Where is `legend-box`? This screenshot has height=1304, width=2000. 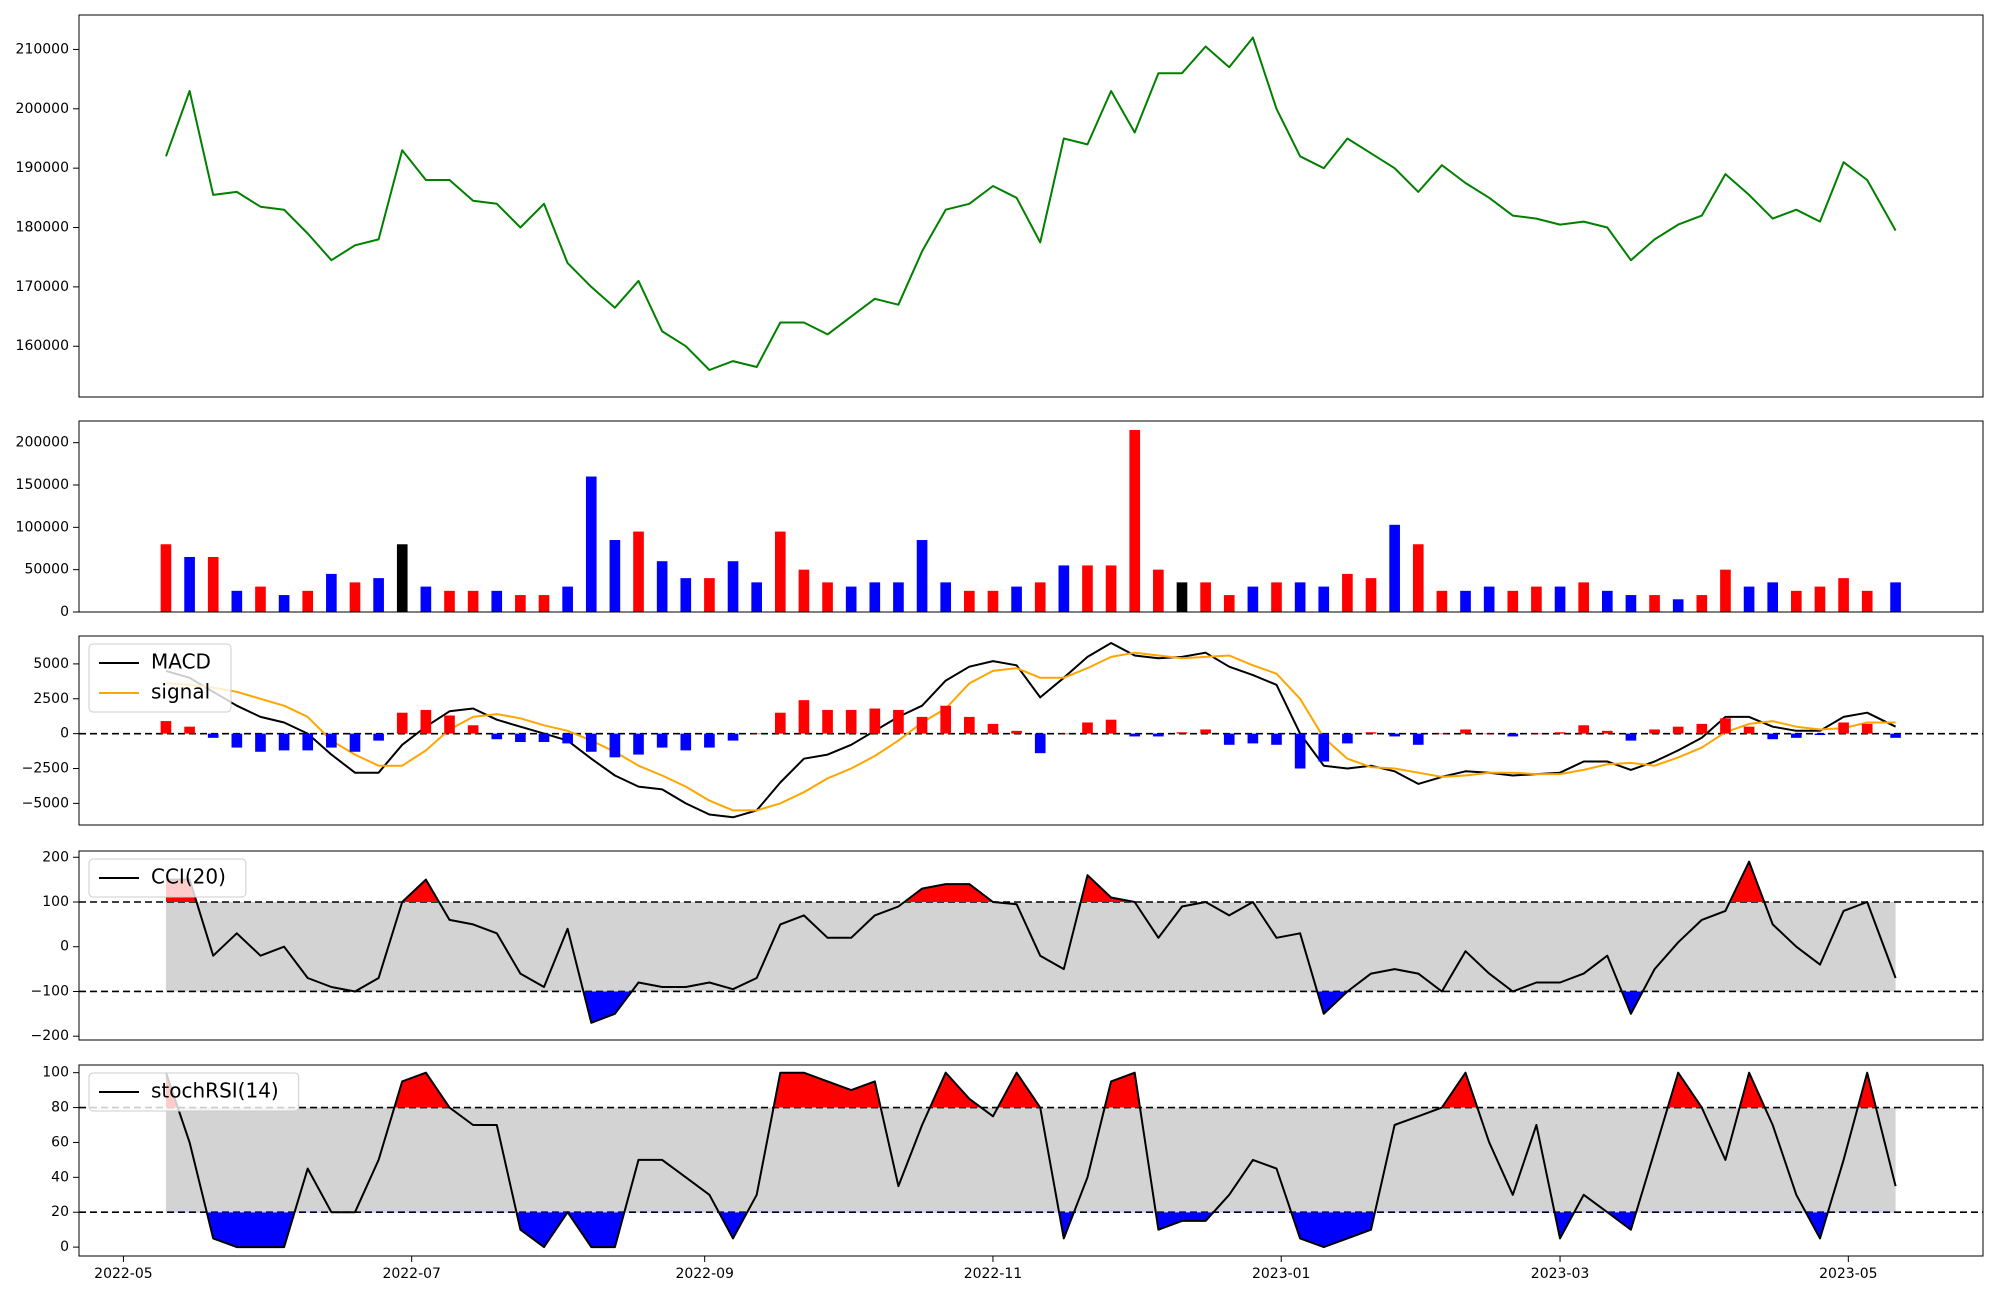
legend-box is located at coordinates (160, 678).